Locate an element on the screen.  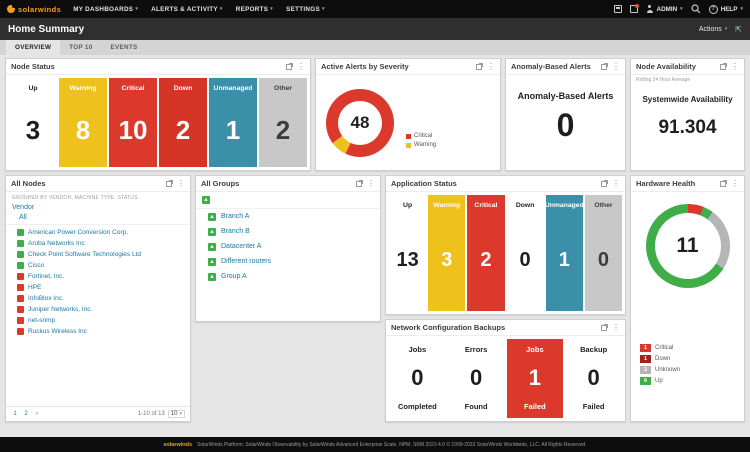
fullscreen-icon: ⇱ is located at coordinates (738, 29).